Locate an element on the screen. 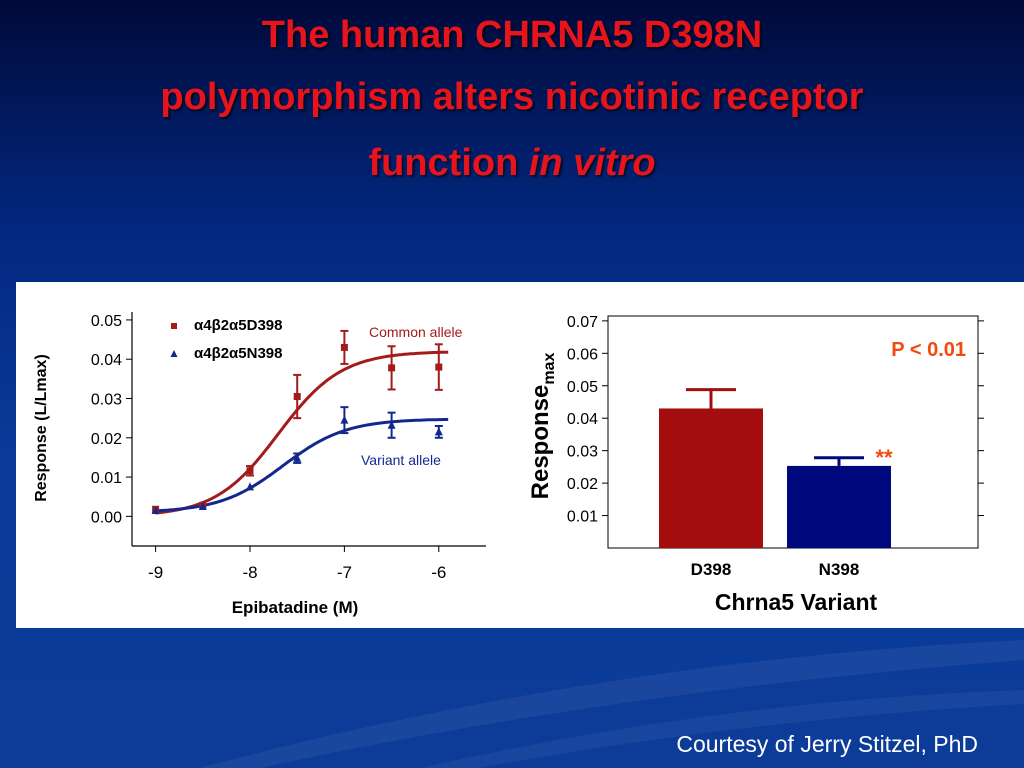  legend-marker-triangle is located at coordinates (174, 353).